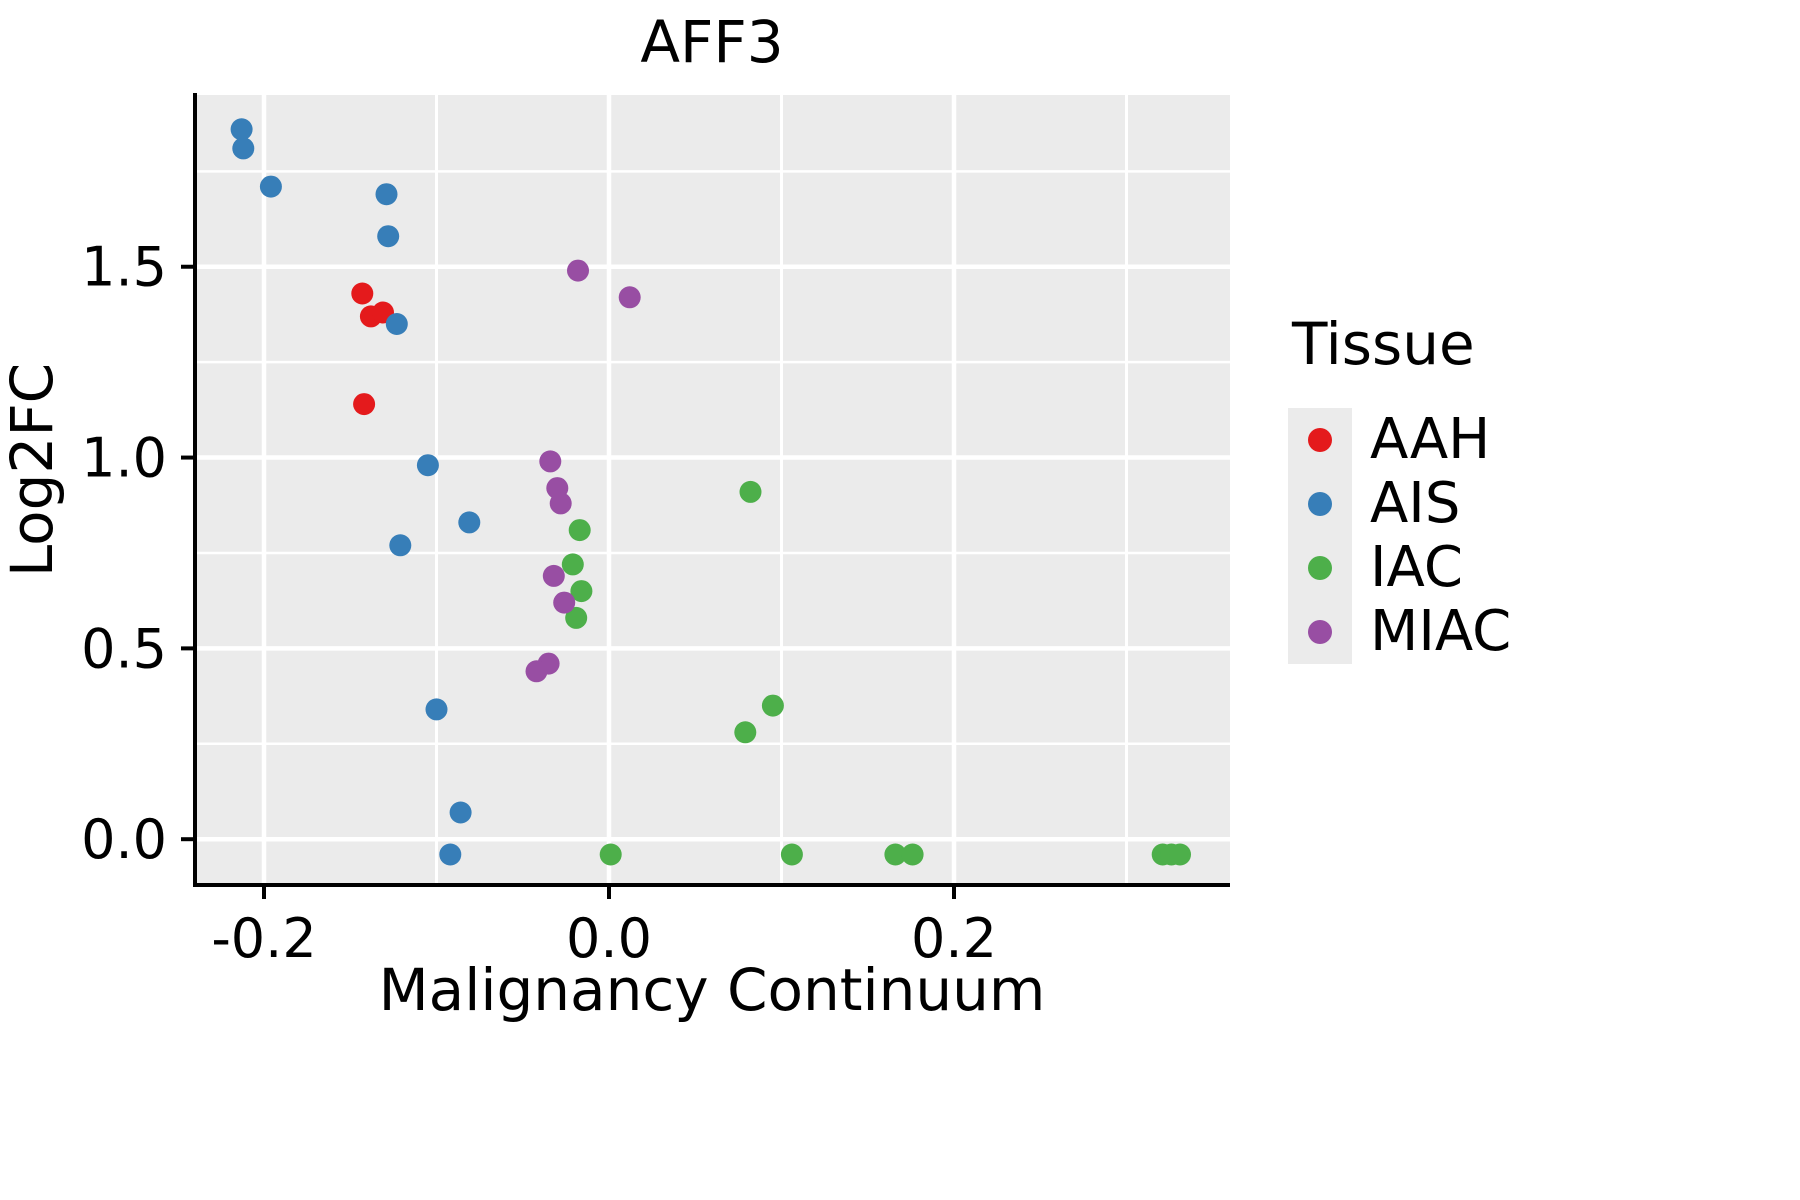 The image size is (1800, 1200). Describe the element at coordinates (1383, 344) in the screenshot. I see `legend-title: Tissue` at that location.